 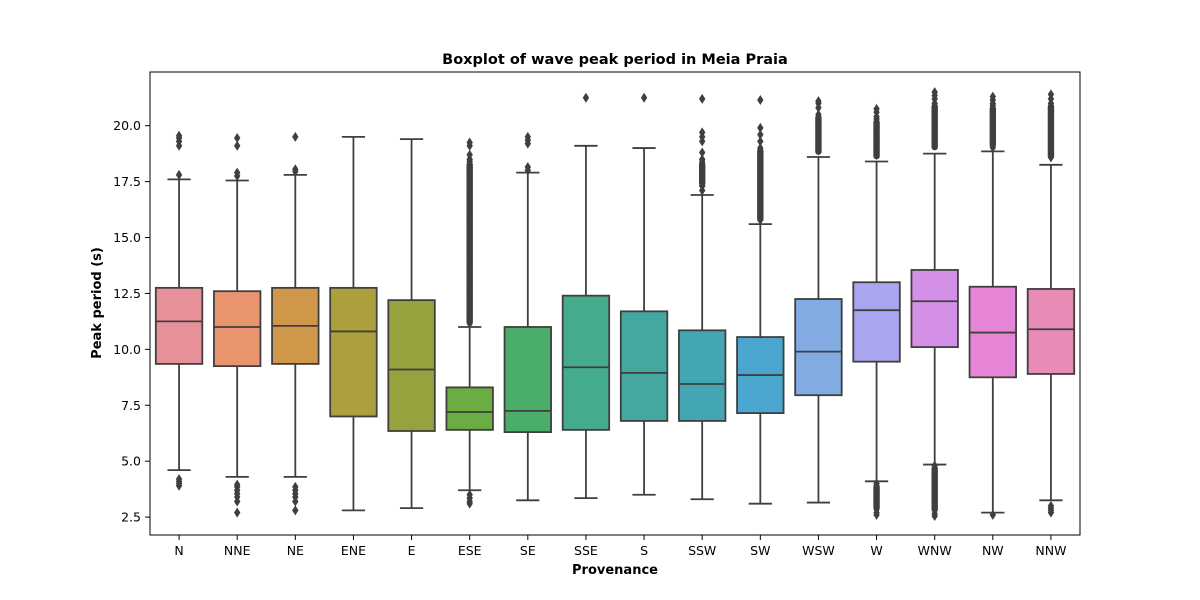 I want to click on x-tick-label: NW, so click(x=993, y=550).